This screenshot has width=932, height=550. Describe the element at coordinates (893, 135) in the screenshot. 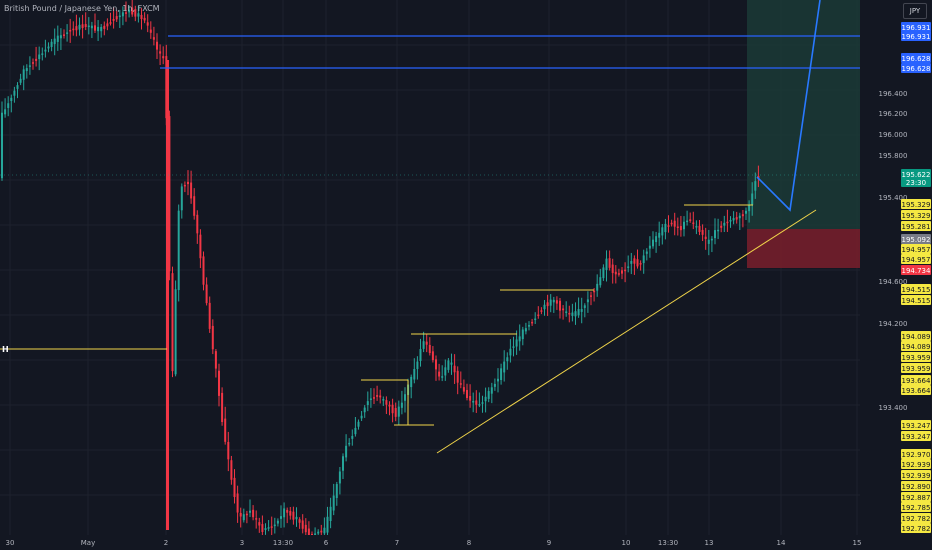

I see `price-tick: 196.000` at that location.